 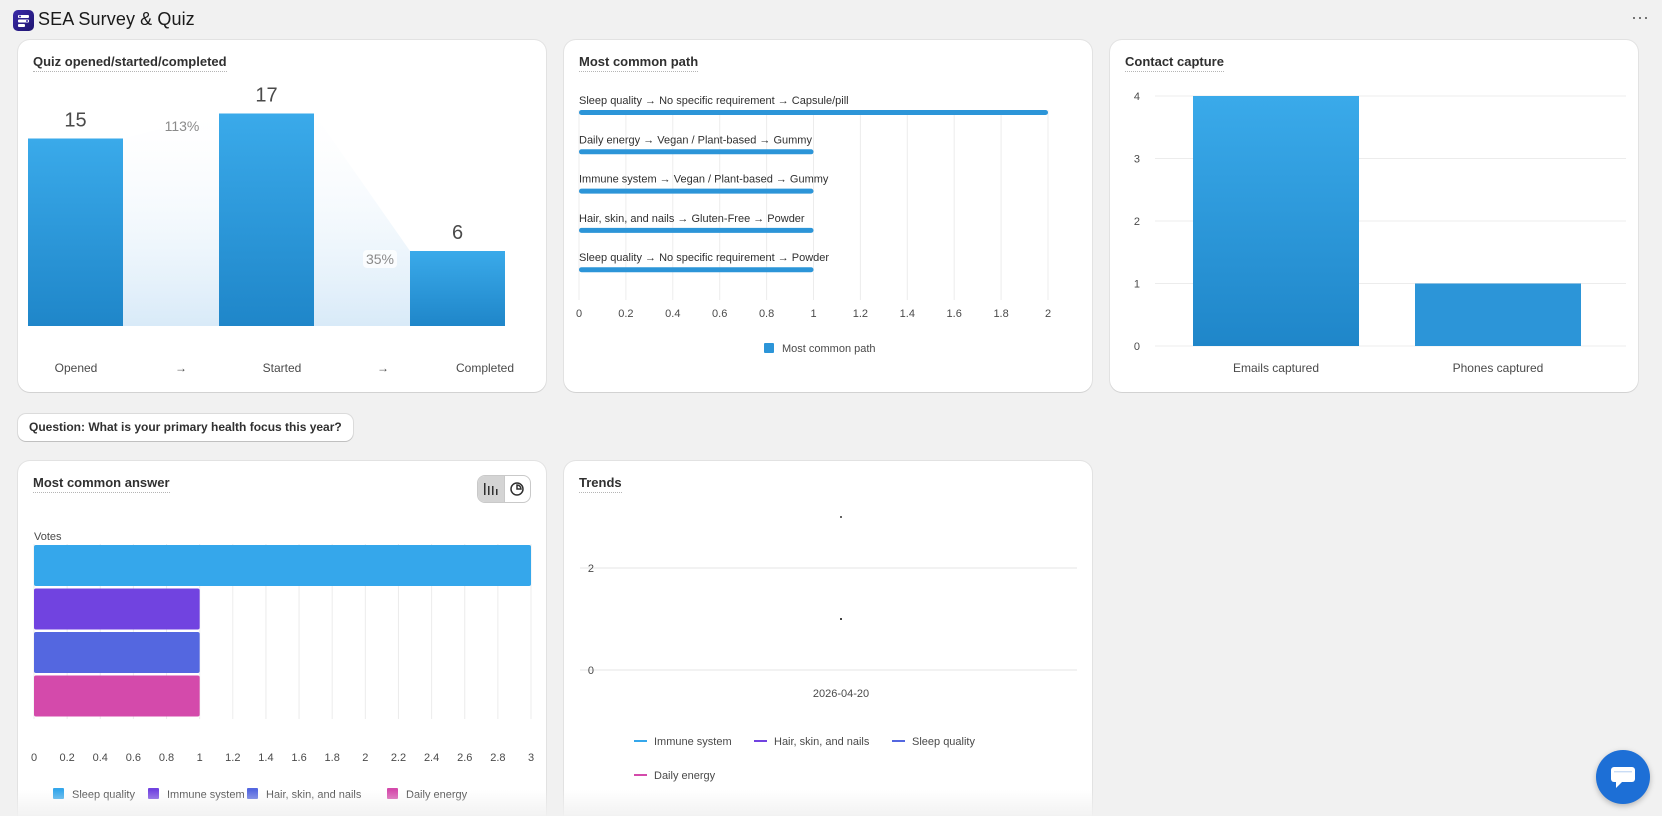 I want to click on funnel-bar-opened, so click(x=75, y=232).